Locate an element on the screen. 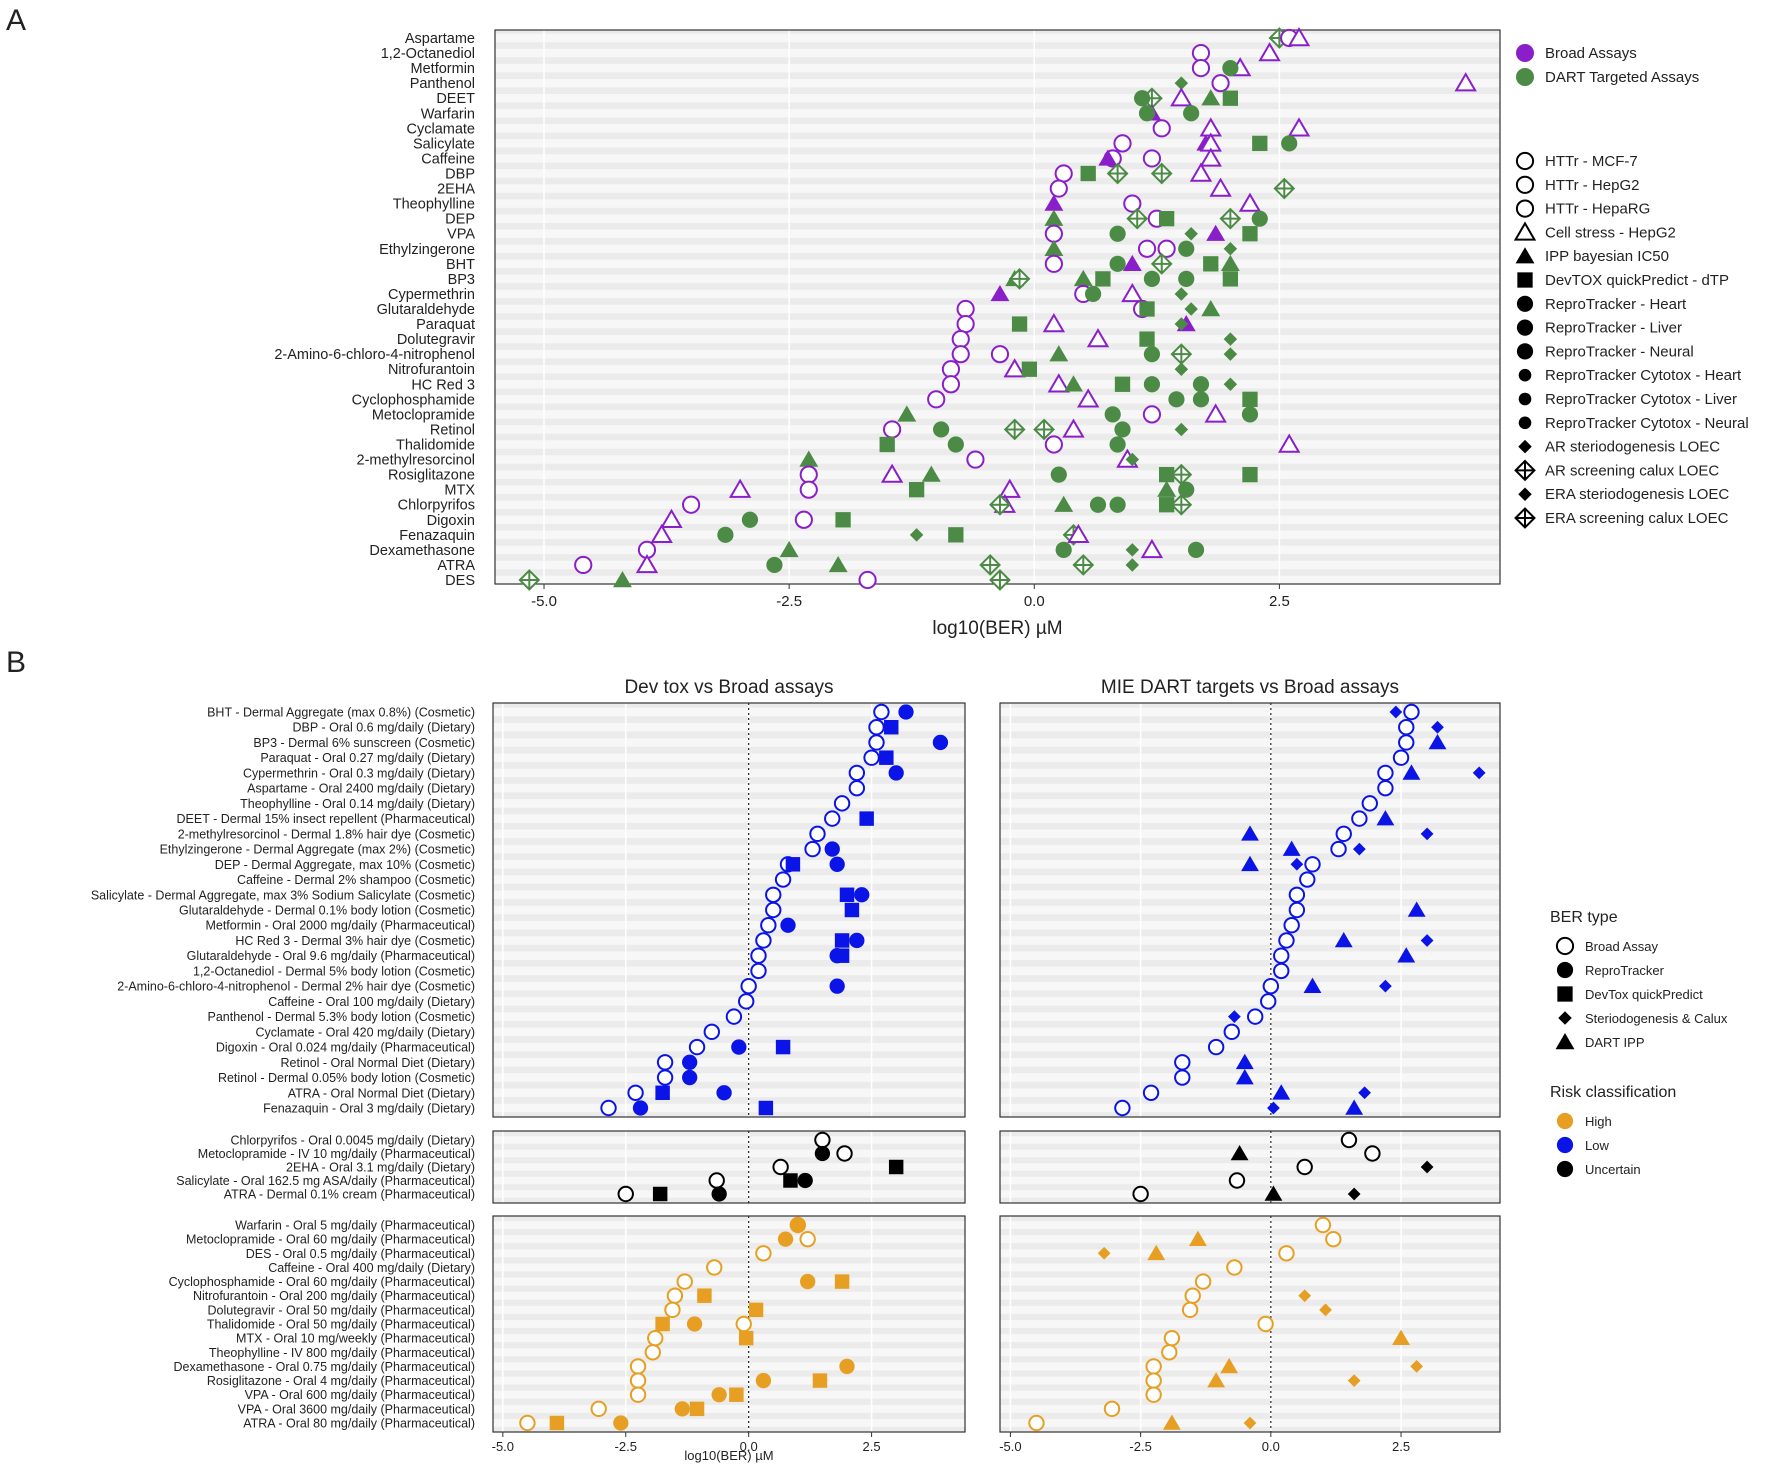  panel-a-point-dolutegravir-shape is located at coordinates (1230, 339).